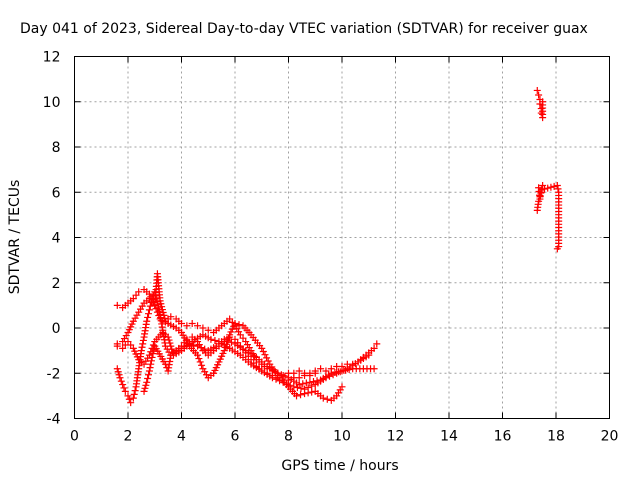 The image size is (640, 480). What do you see at coordinates (56, 239) in the screenshot?
I see `y-tick-label: 4` at bounding box center [56, 239].